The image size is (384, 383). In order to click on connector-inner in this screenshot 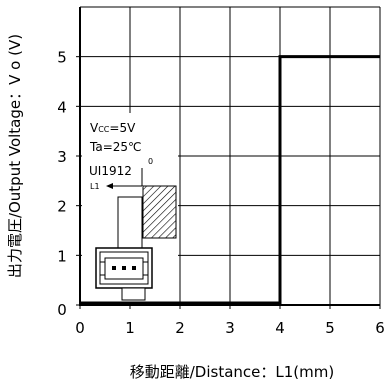, I will do `click(124, 268)`.